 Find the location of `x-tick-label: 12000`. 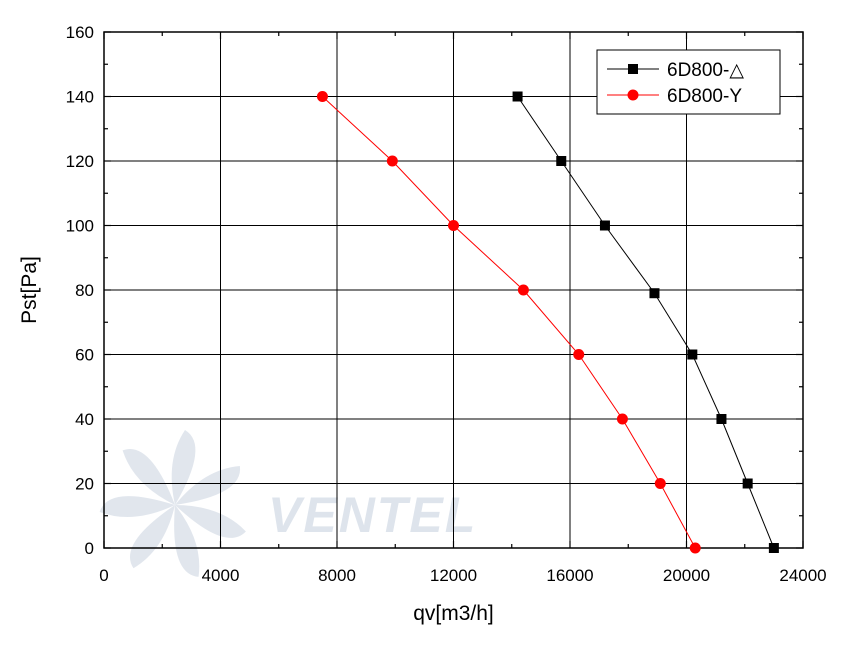

x-tick-label: 12000 is located at coordinates (453, 575).